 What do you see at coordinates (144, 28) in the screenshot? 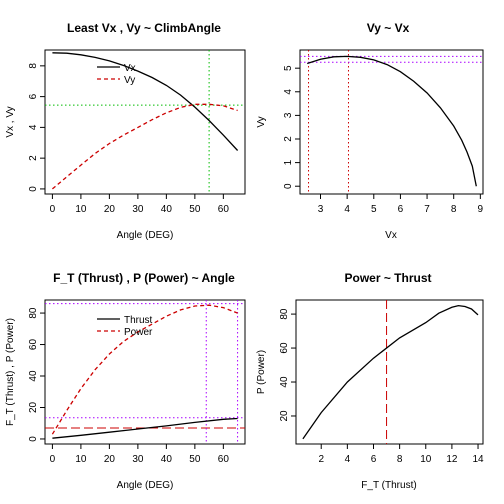
I see `panel-title: Least Vx , Vy ~ ClimbAngle` at bounding box center [144, 28].